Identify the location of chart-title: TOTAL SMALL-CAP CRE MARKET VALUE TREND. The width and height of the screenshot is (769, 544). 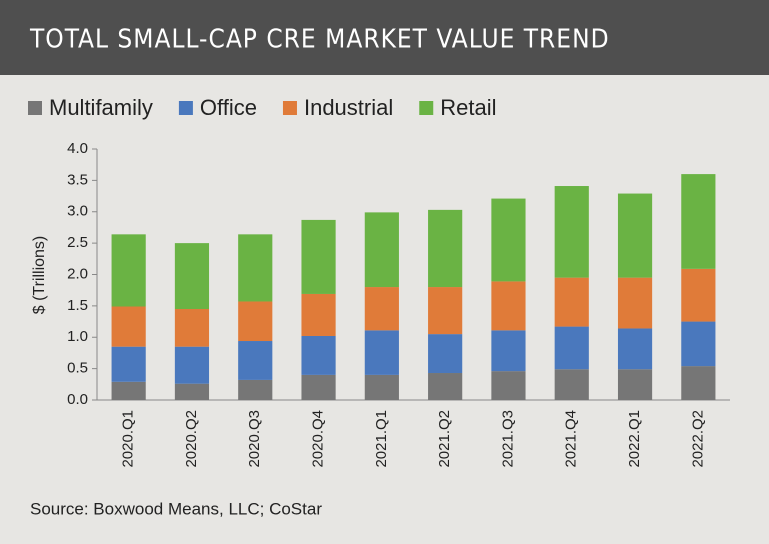
(319, 40).